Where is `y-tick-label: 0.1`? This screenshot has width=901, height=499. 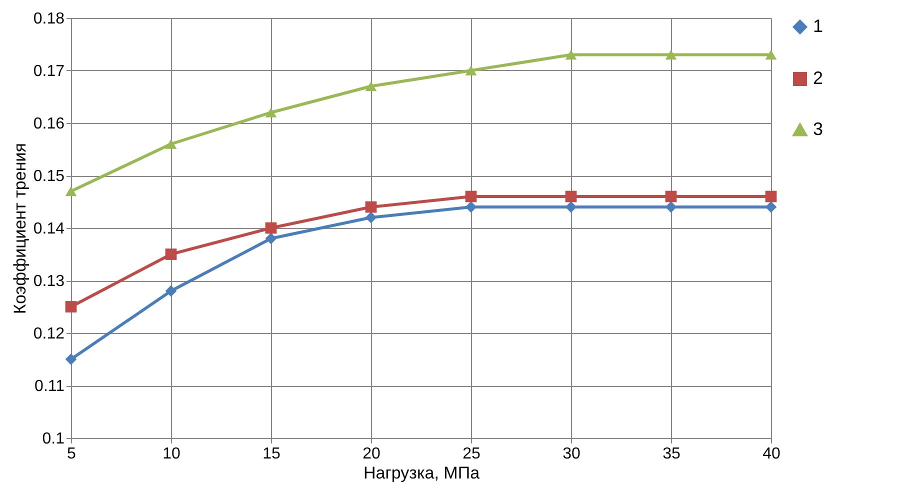
y-tick-label: 0.1 is located at coordinates (53, 439).